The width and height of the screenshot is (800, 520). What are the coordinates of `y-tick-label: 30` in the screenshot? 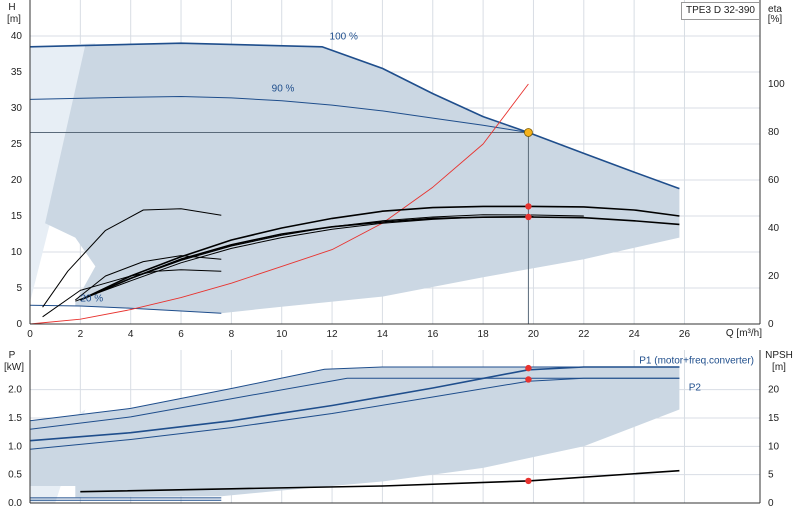 It's located at (17, 108).